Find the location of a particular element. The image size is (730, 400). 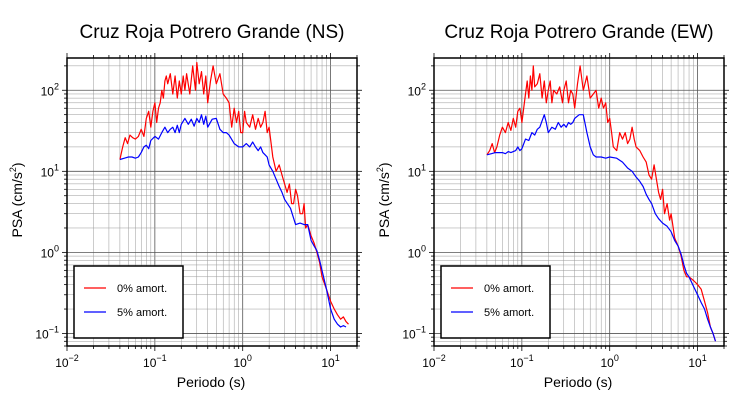

chart-title: Cruz Roja Potrero Grande (EW) is located at coordinates (578, 32).